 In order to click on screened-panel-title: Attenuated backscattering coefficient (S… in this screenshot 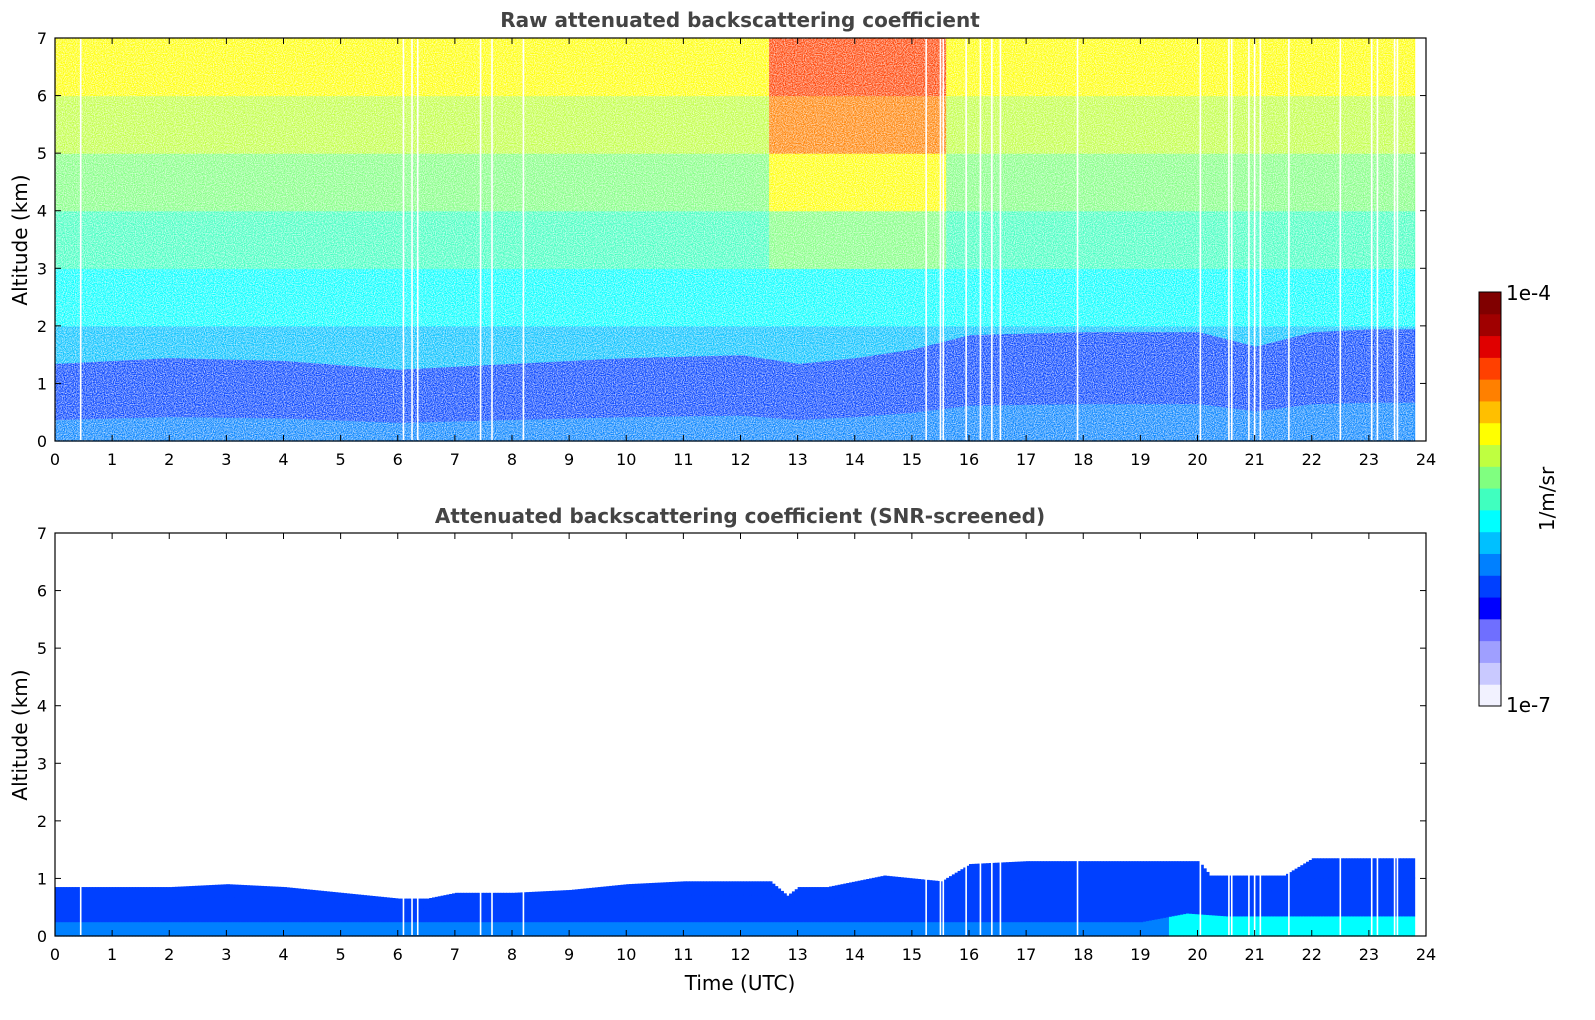, I will do `click(740, 516)`.